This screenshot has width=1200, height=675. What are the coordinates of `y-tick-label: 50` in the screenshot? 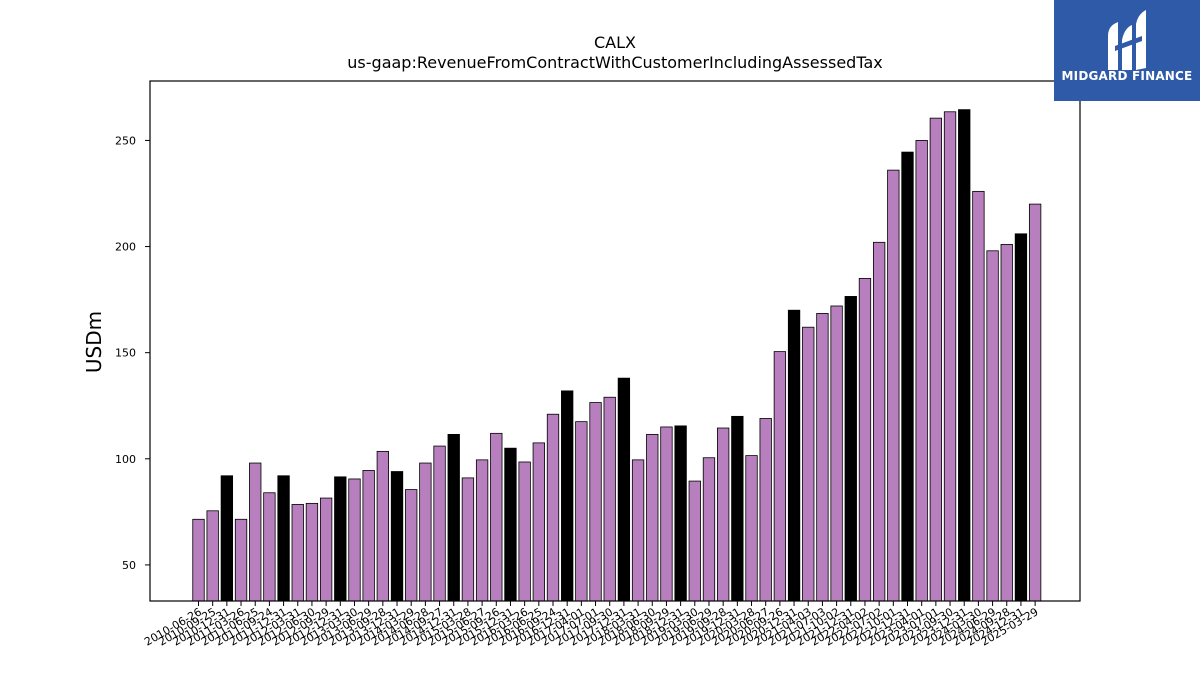 It's located at (129, 565).